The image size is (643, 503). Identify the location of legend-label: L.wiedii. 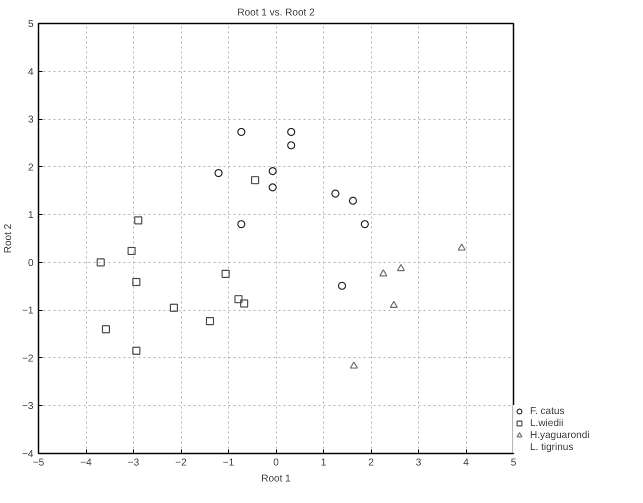
(547, 423).